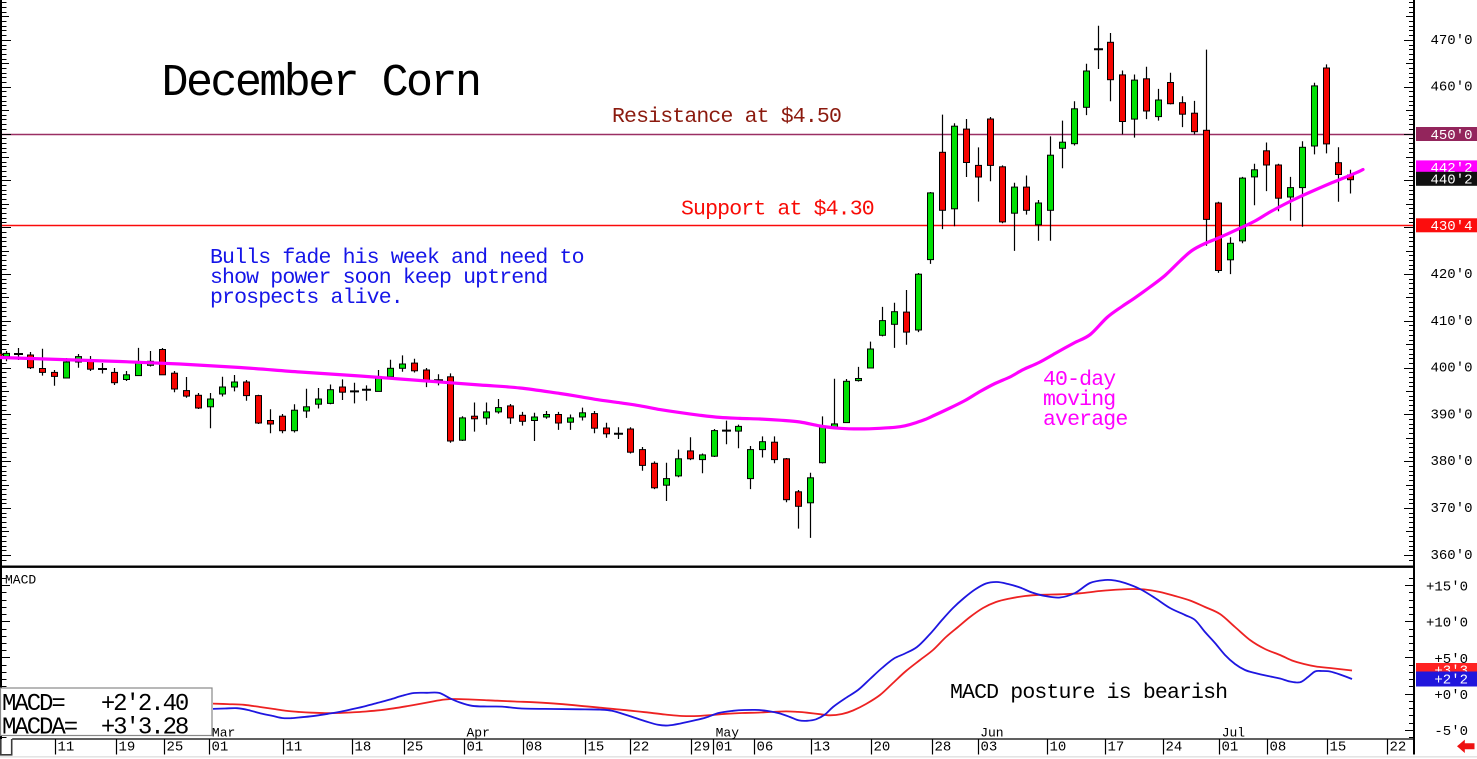 The width and height of the screenshot is (1477, 759). Describe the element at coordinates (702, 748) in the screenshot. I see `svg-text: 29` at that location.